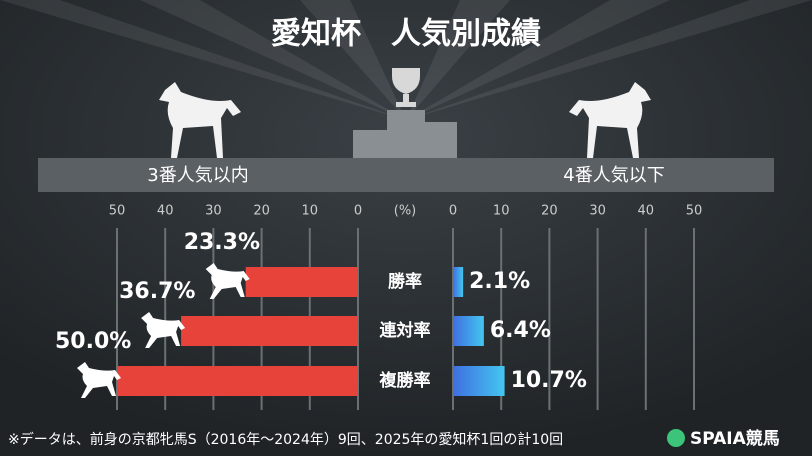 The image size is (812, 456). I want to click on header-band, so click(406, 175).